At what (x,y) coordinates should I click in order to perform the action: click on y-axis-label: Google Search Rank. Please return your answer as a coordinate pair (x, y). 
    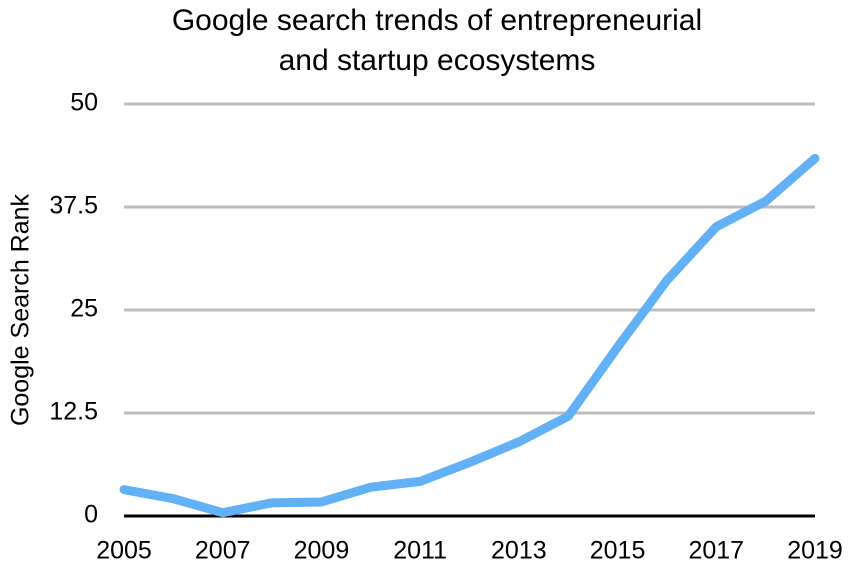
    Looking at the image, I should click on (21, 309).